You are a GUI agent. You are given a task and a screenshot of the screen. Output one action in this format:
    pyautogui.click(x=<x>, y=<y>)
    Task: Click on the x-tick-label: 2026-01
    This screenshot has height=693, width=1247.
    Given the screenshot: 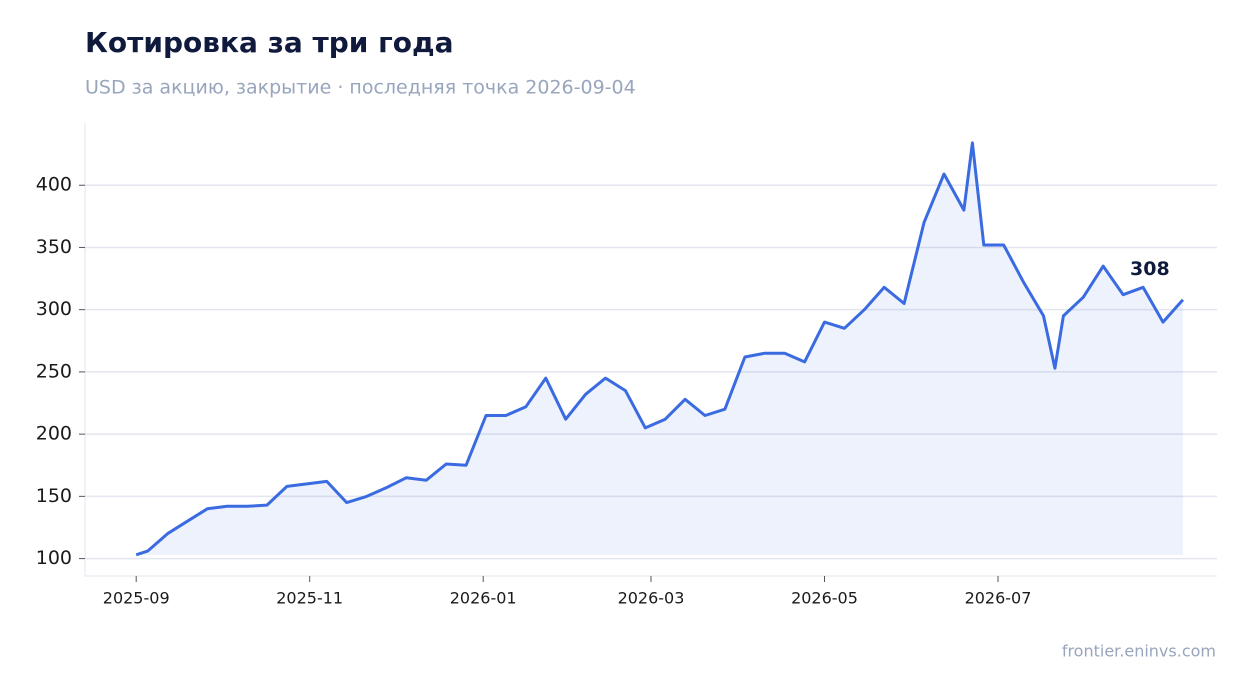 What is the action you would take?
    pyautogui.click(x=483, y=598)
    